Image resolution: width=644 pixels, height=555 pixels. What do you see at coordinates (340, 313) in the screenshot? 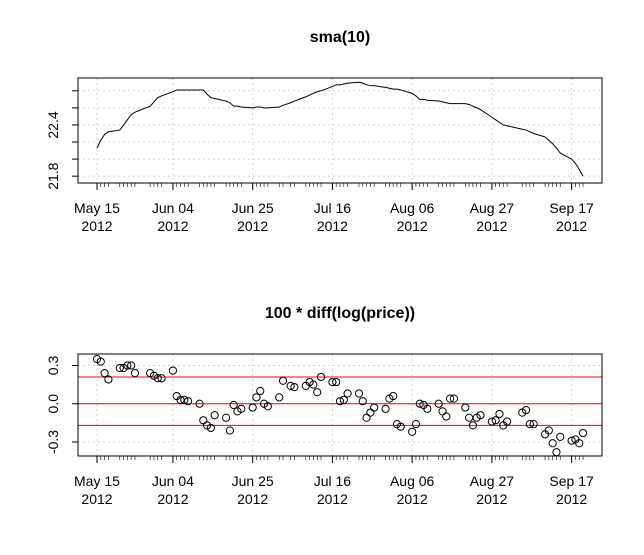
I see `chart-title: 100 * diff(log(price))` at bounding box center [340, 313].